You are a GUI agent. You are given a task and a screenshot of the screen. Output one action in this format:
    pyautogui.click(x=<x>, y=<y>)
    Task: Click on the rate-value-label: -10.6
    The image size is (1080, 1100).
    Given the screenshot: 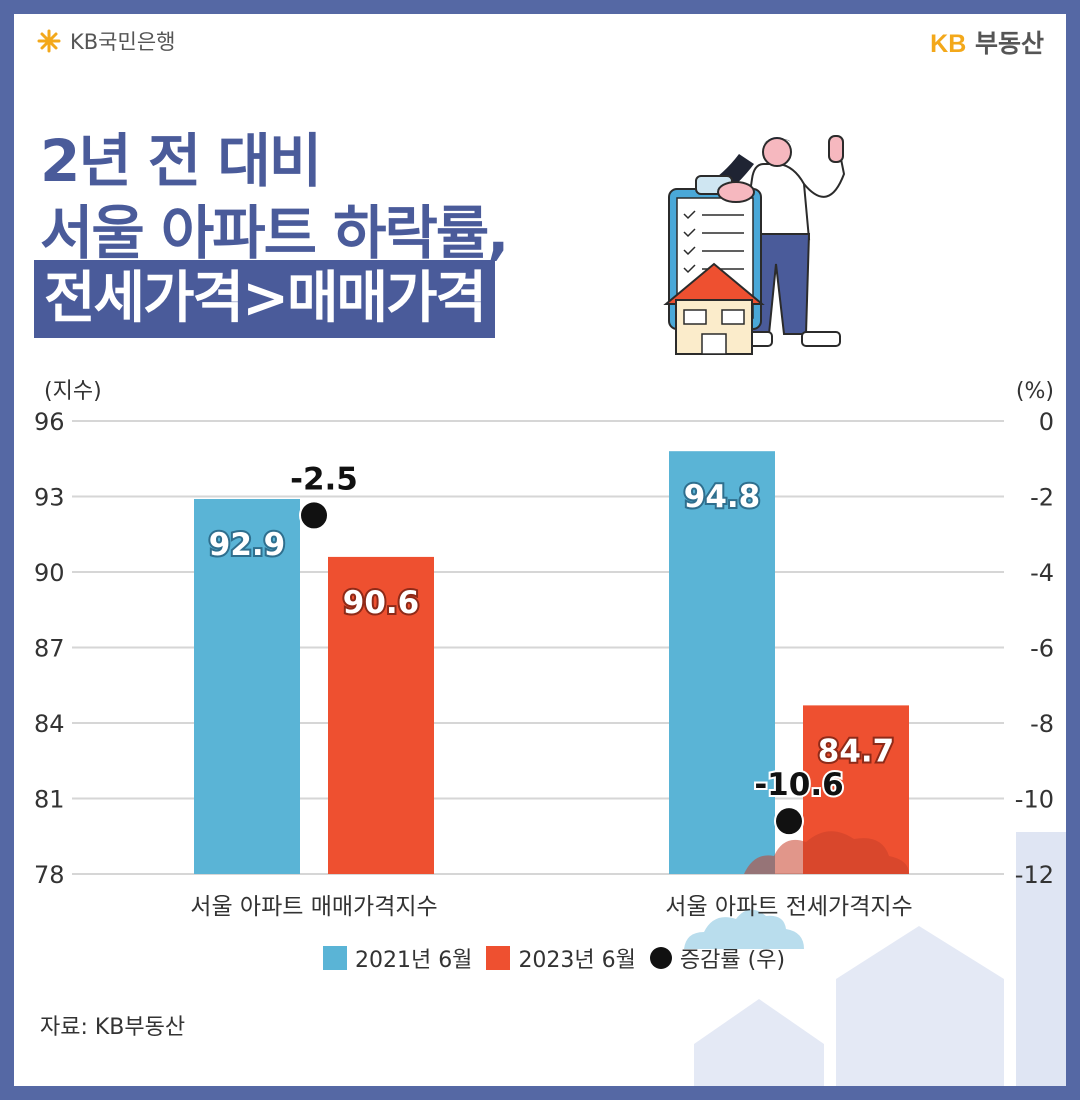 What is the action you would take?
    pyautogui.click(x=798, y=785)
    